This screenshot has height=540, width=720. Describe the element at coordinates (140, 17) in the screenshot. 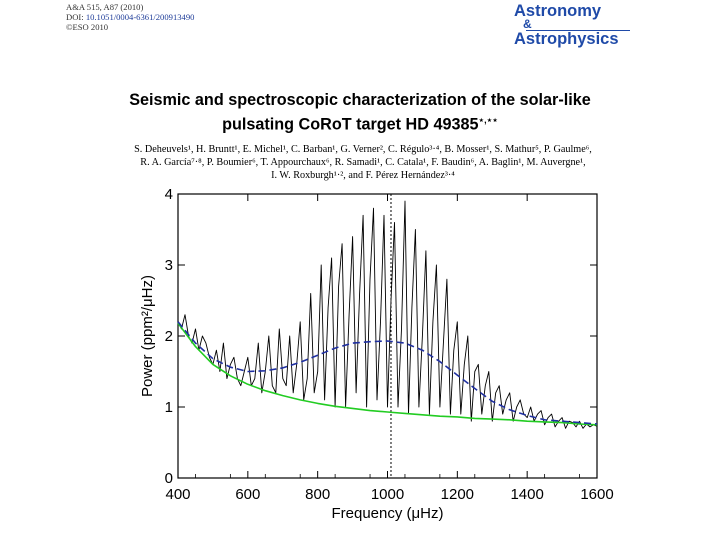

I see `doi-link: 10.1051/0004-6361/200913490` at that location.